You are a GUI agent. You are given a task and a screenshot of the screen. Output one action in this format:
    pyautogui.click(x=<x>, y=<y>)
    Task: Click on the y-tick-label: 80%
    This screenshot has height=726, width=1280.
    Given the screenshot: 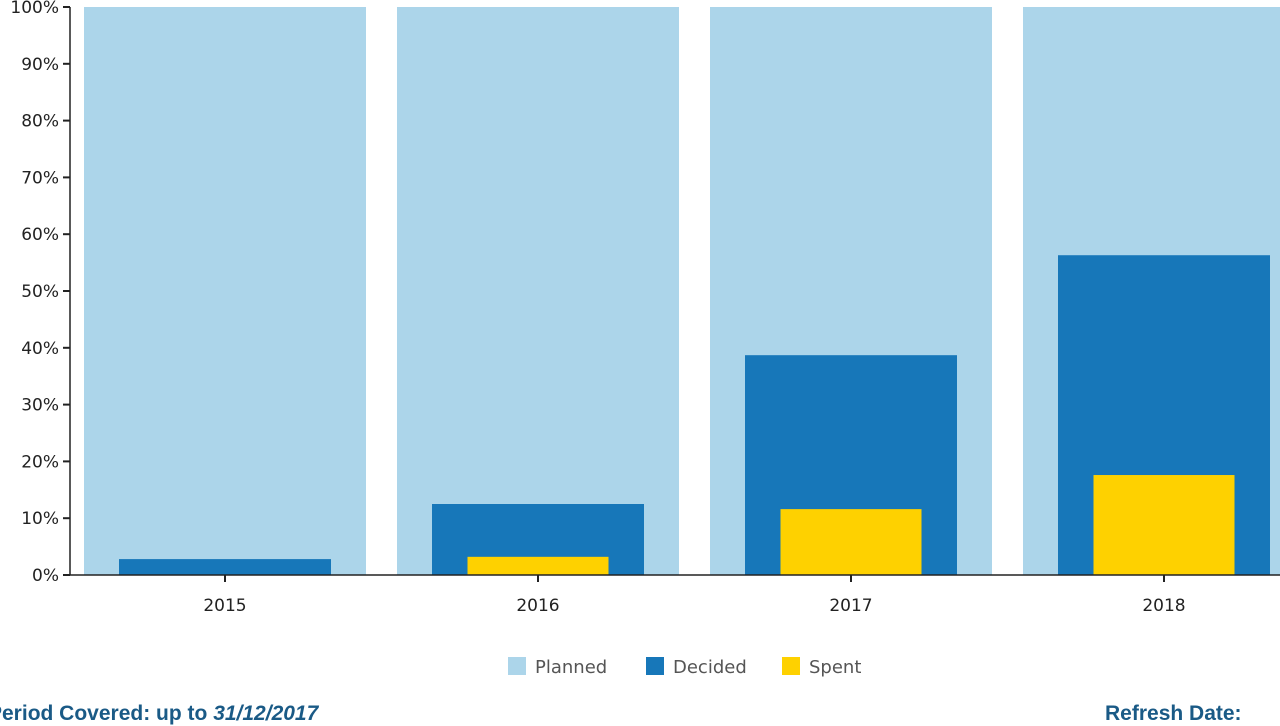 What is the action you would take?
    pyautogui.click(x=40, y=122)
    